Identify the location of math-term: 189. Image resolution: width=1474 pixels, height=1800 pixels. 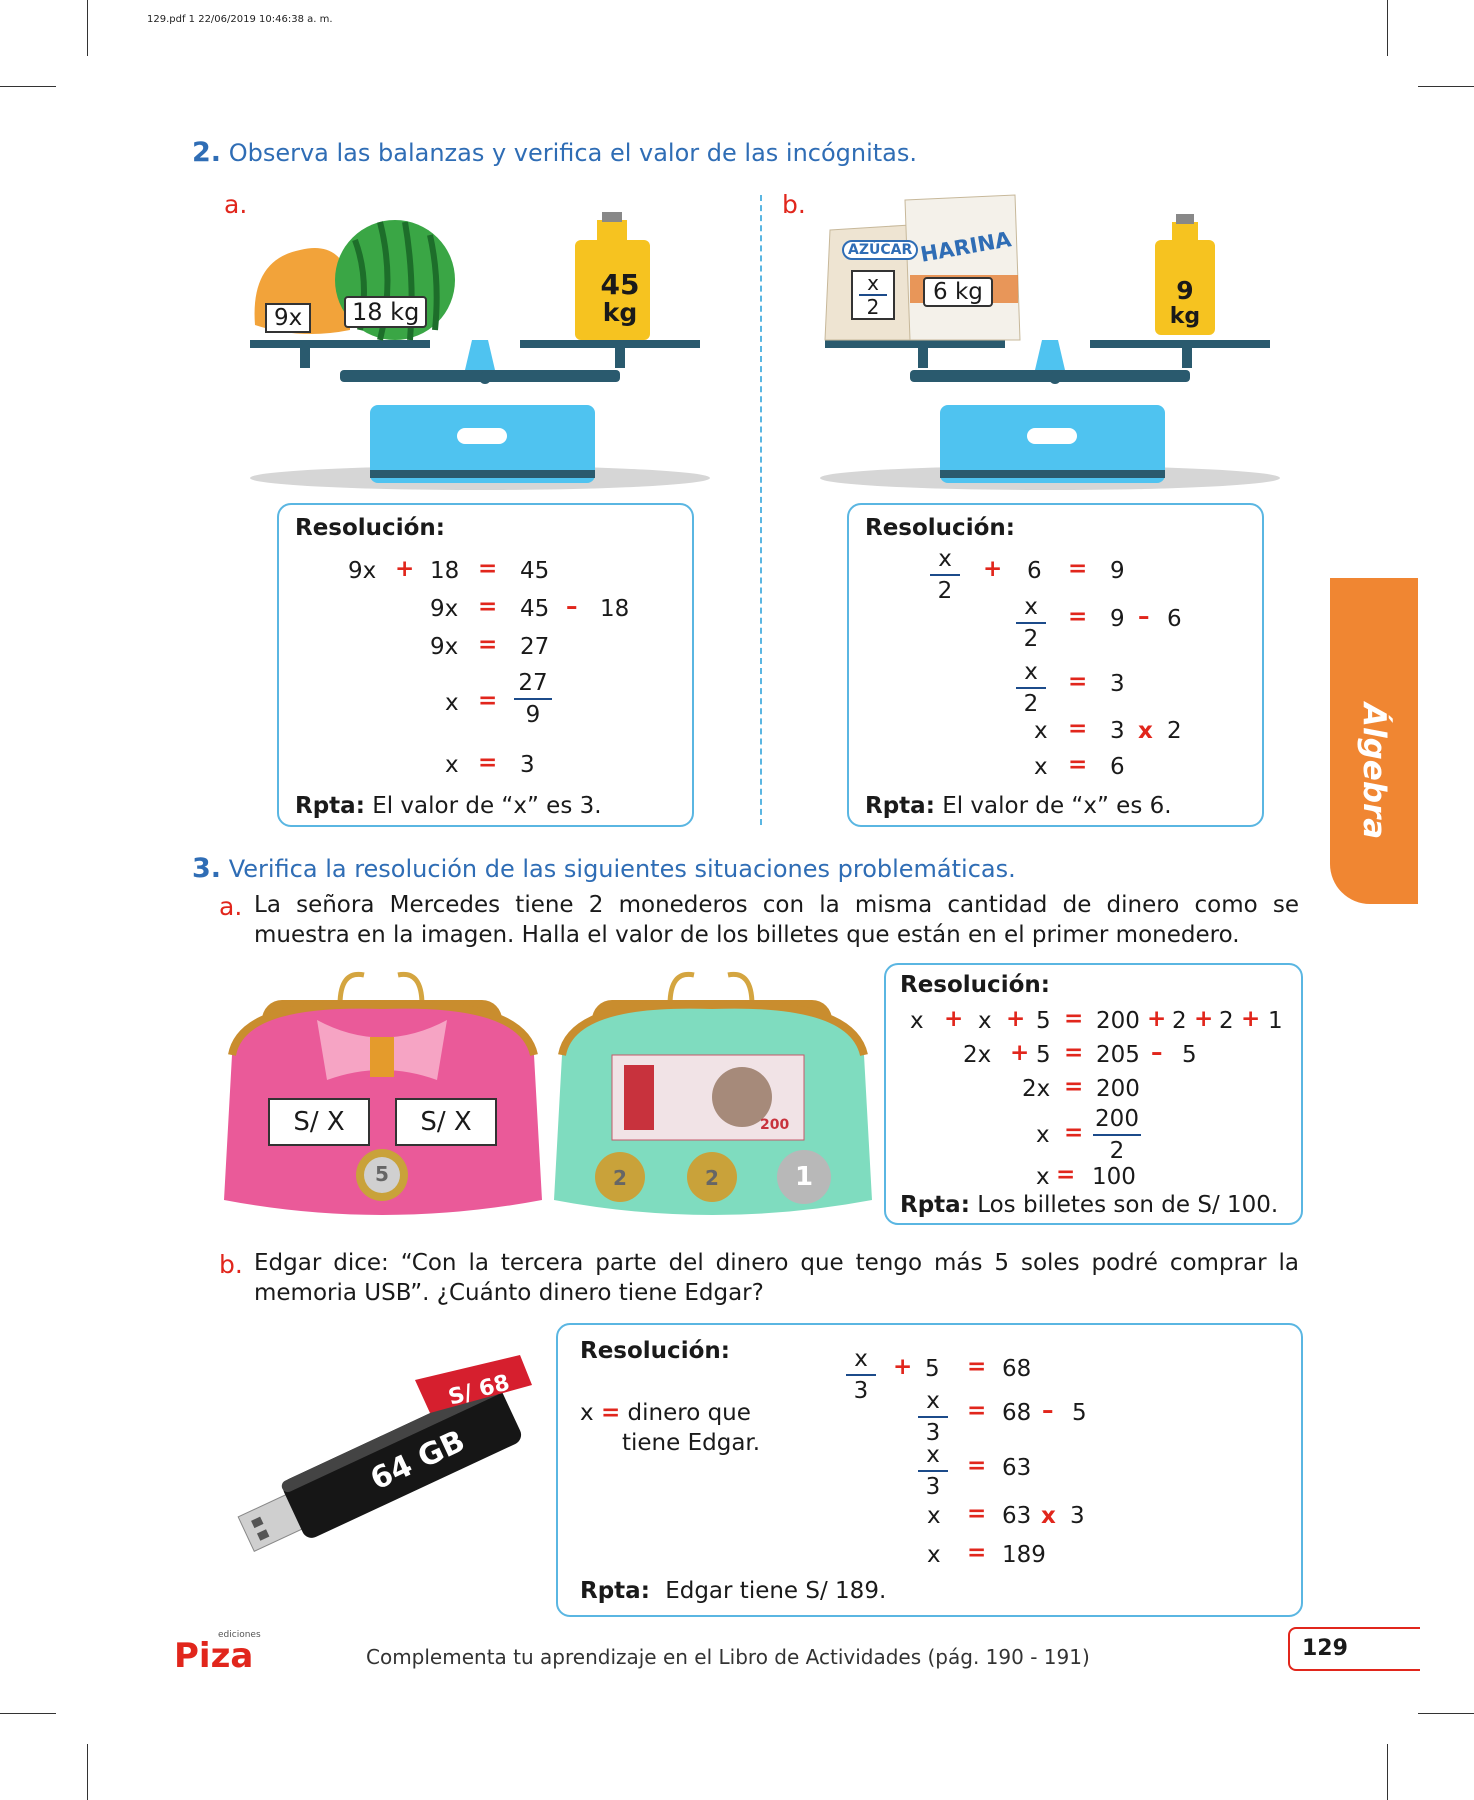
(1024, 1555).